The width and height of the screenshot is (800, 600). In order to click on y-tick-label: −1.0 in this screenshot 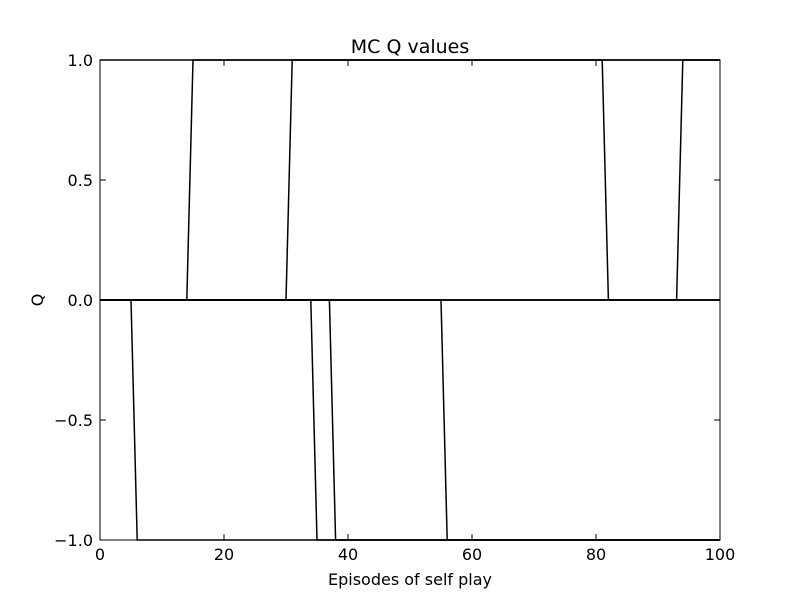, I will do `click(73, 540)`.